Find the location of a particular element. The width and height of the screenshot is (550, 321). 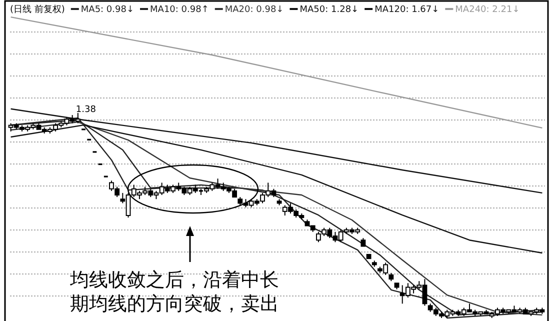

legend-label: MA240: 2.21↓ is located at coordinates (487, 10).